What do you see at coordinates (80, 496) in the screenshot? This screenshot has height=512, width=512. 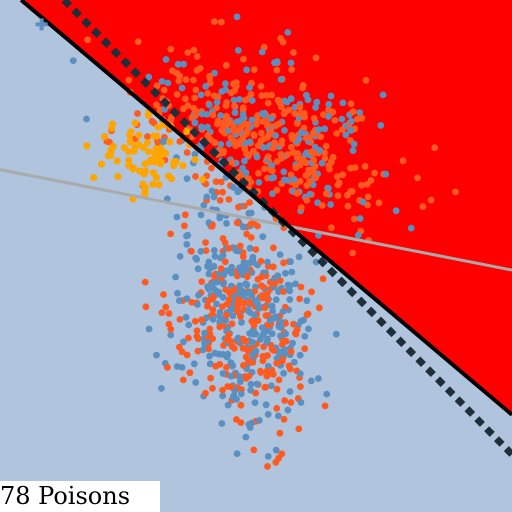 I see `poison-count-caption: 78 Poisons` at bounding box center [80, 496].